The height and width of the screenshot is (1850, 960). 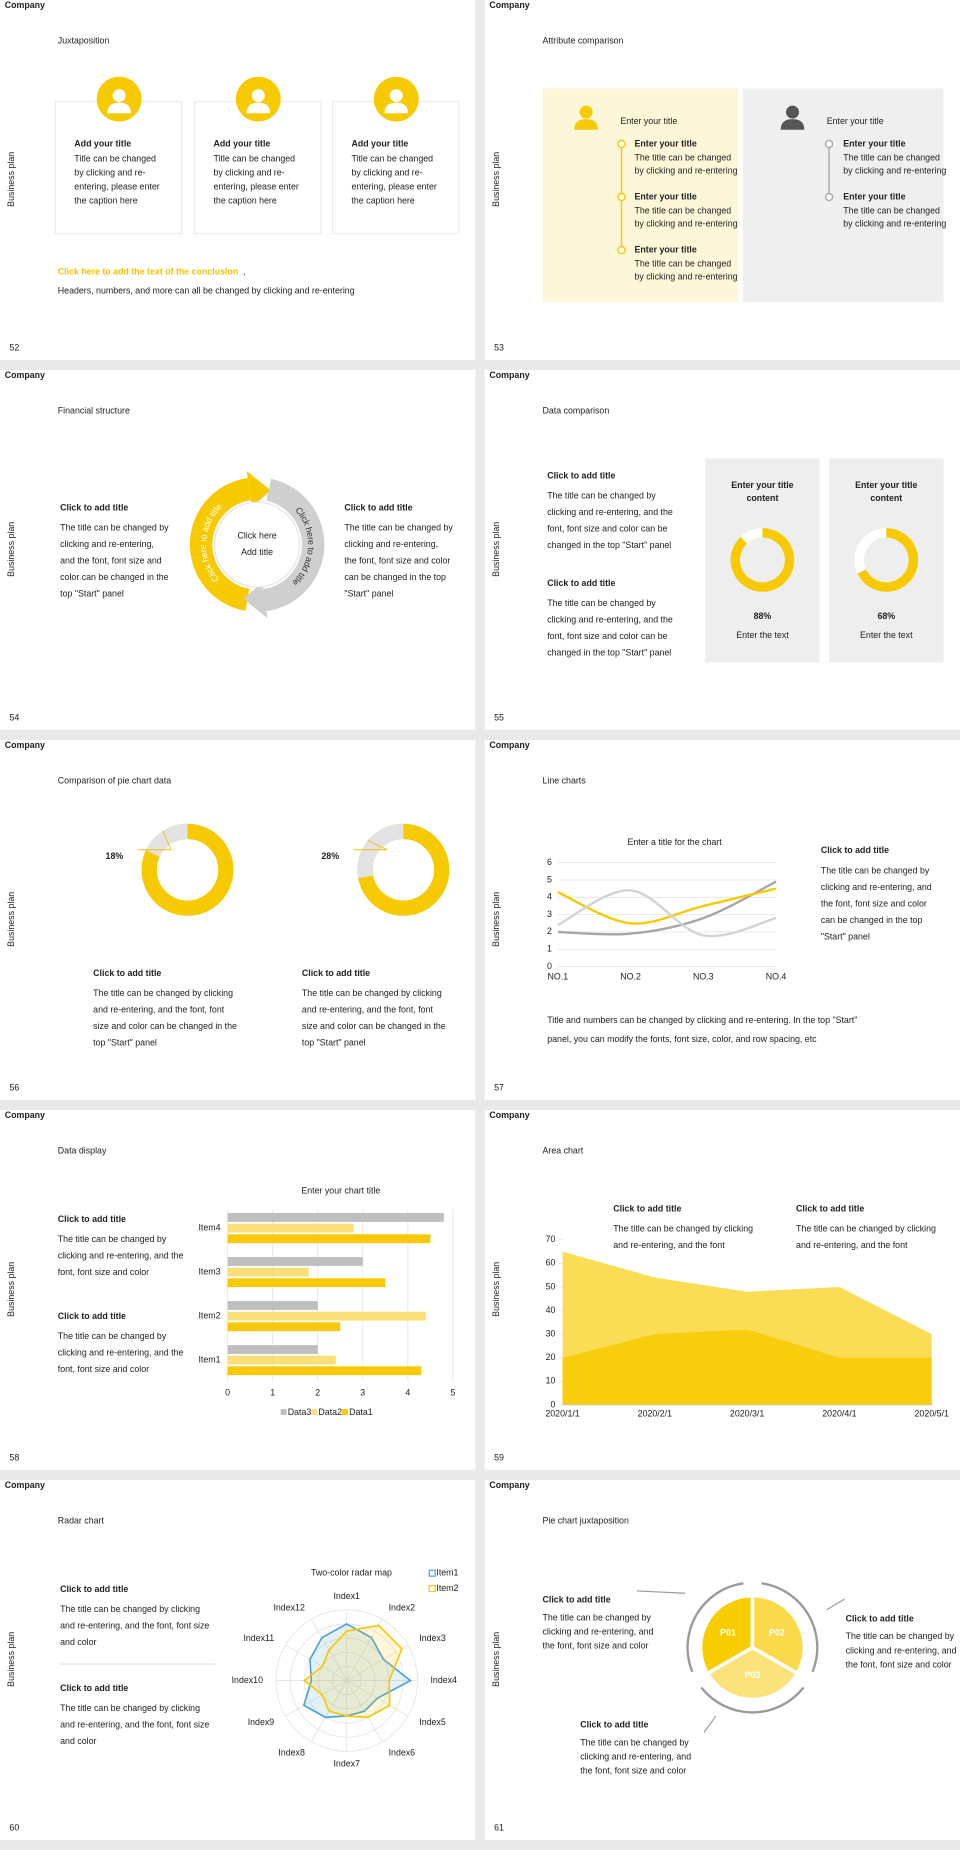 I want to click on block-body: The title can be changed by clicking, so click(x=130, y=1708).